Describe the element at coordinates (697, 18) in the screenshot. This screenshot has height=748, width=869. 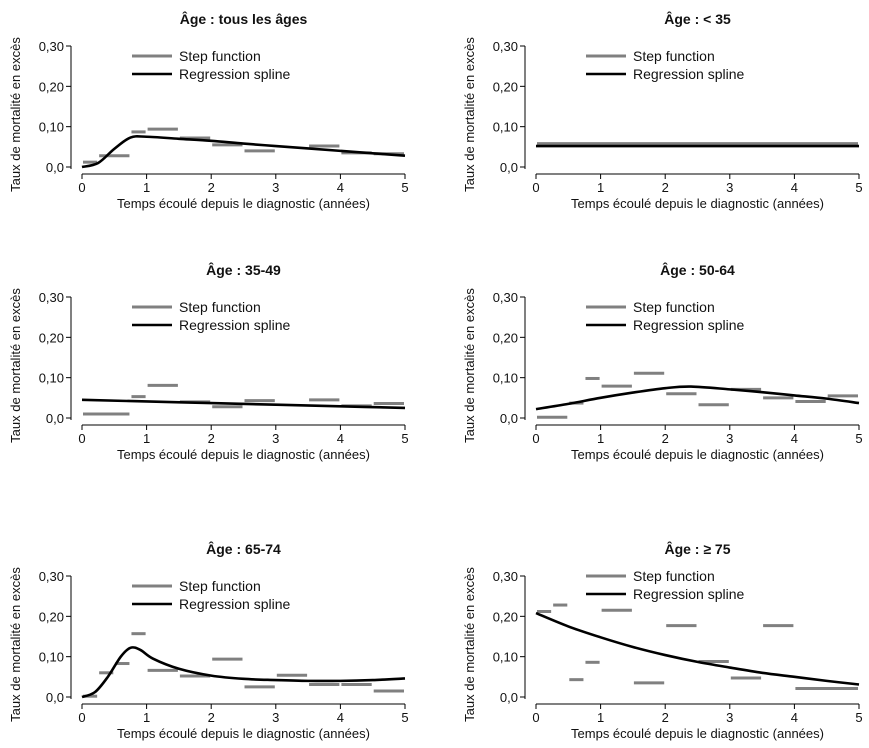
I see `chart-title: Âge : < 35` at that location.